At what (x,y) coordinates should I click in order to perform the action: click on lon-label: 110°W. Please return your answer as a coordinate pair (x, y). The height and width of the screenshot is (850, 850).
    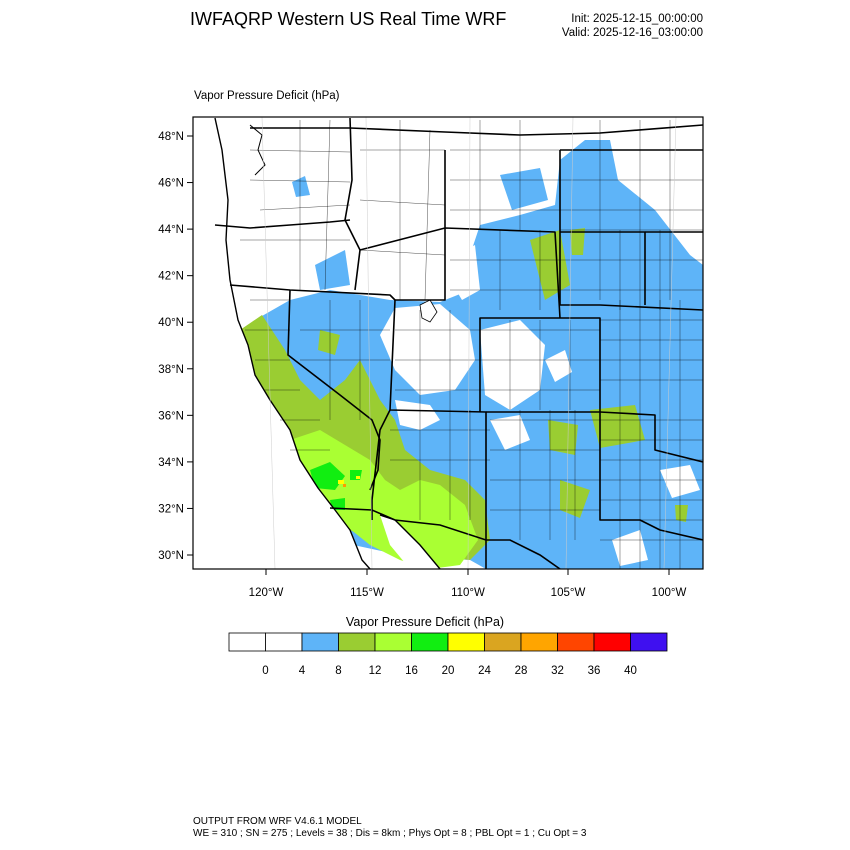
    Looking at the image, I should click on (468, 593).